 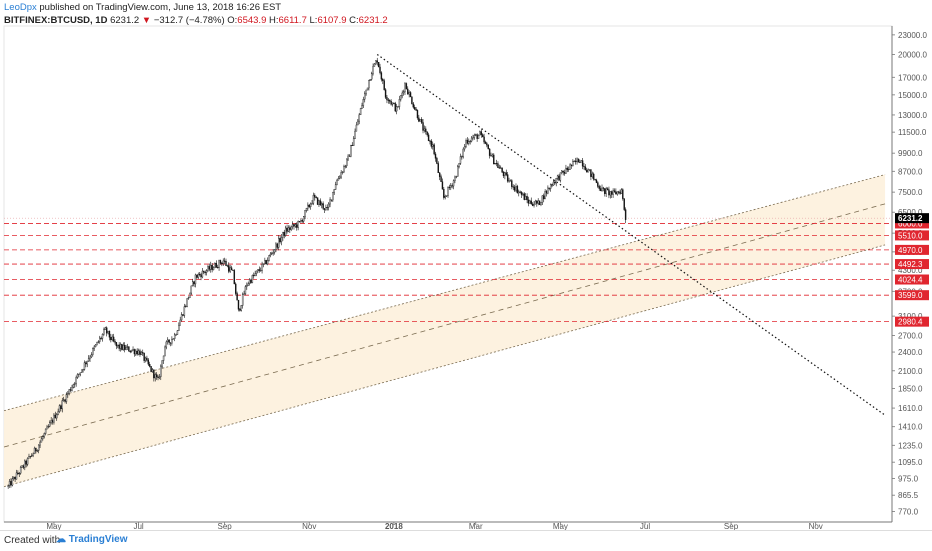 What do you see at coordinates (912, 77) in the screenshot?
I see `y-tick-label: 17000.0` at bounding box center [912, 77].